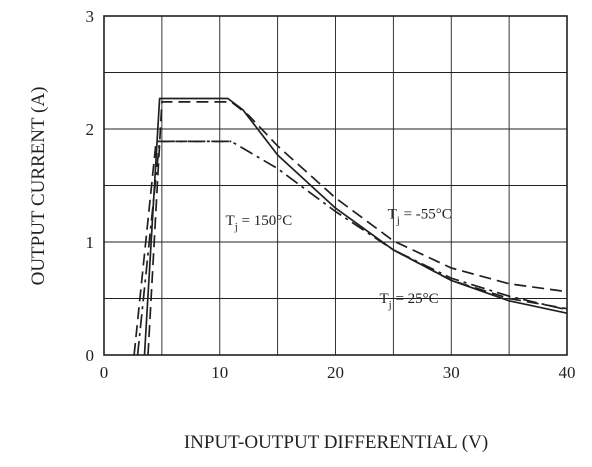  What do you see at coordinates (408, 301) in the screenshot?
I see `annotation-2: Tj = 25°C` at bounding box center [408, 301].